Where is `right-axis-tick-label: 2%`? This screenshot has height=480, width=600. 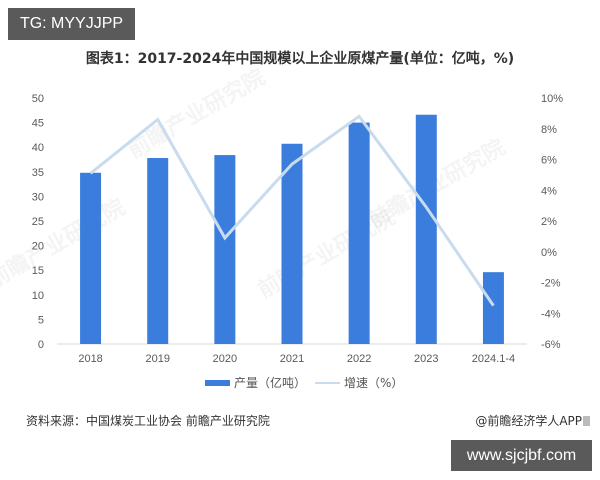 right-axis-tick-label: 2% is located at coordinates (549, 222).